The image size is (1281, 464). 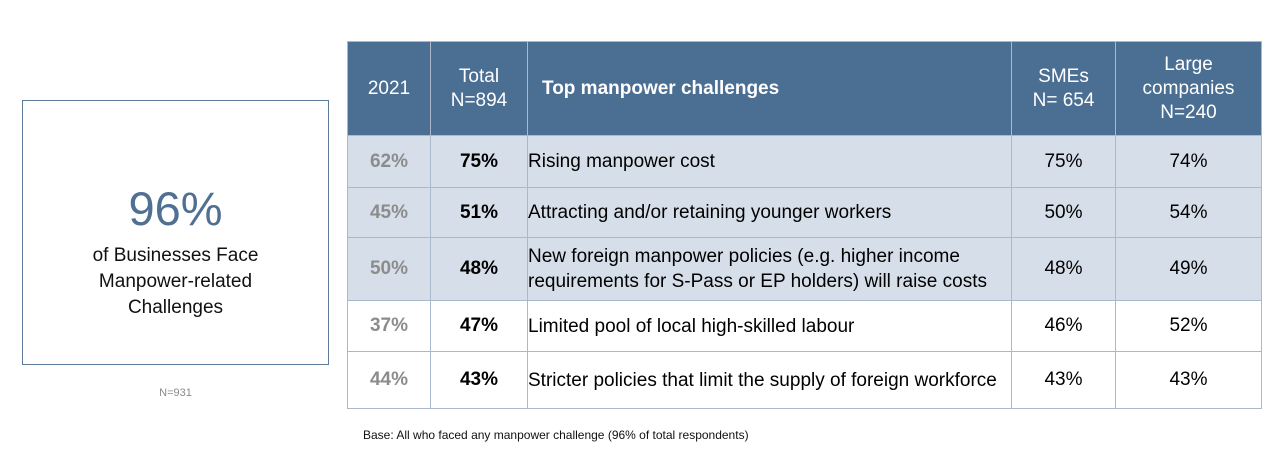 I want to click on cell-2021: 37%, so click(x=389, y=326).